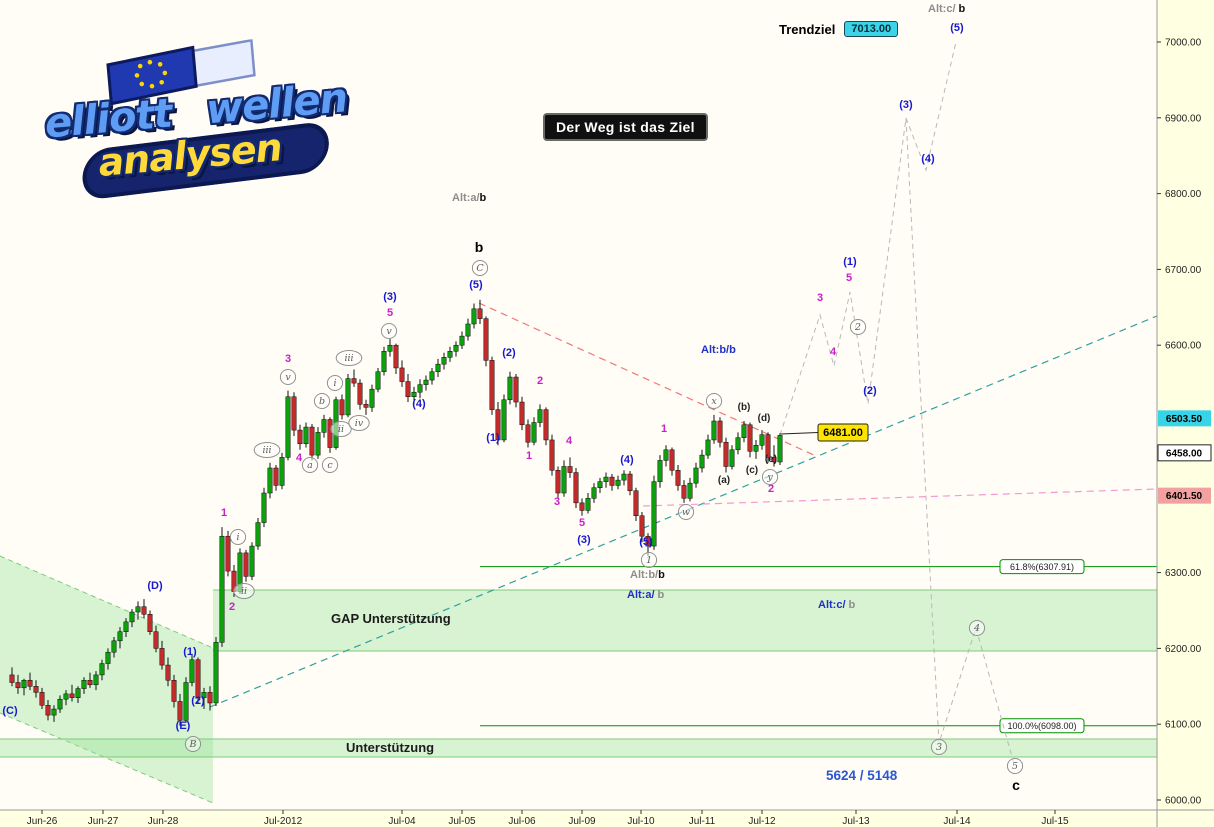  I want to click on wave-label: (1), so click(190, 652).